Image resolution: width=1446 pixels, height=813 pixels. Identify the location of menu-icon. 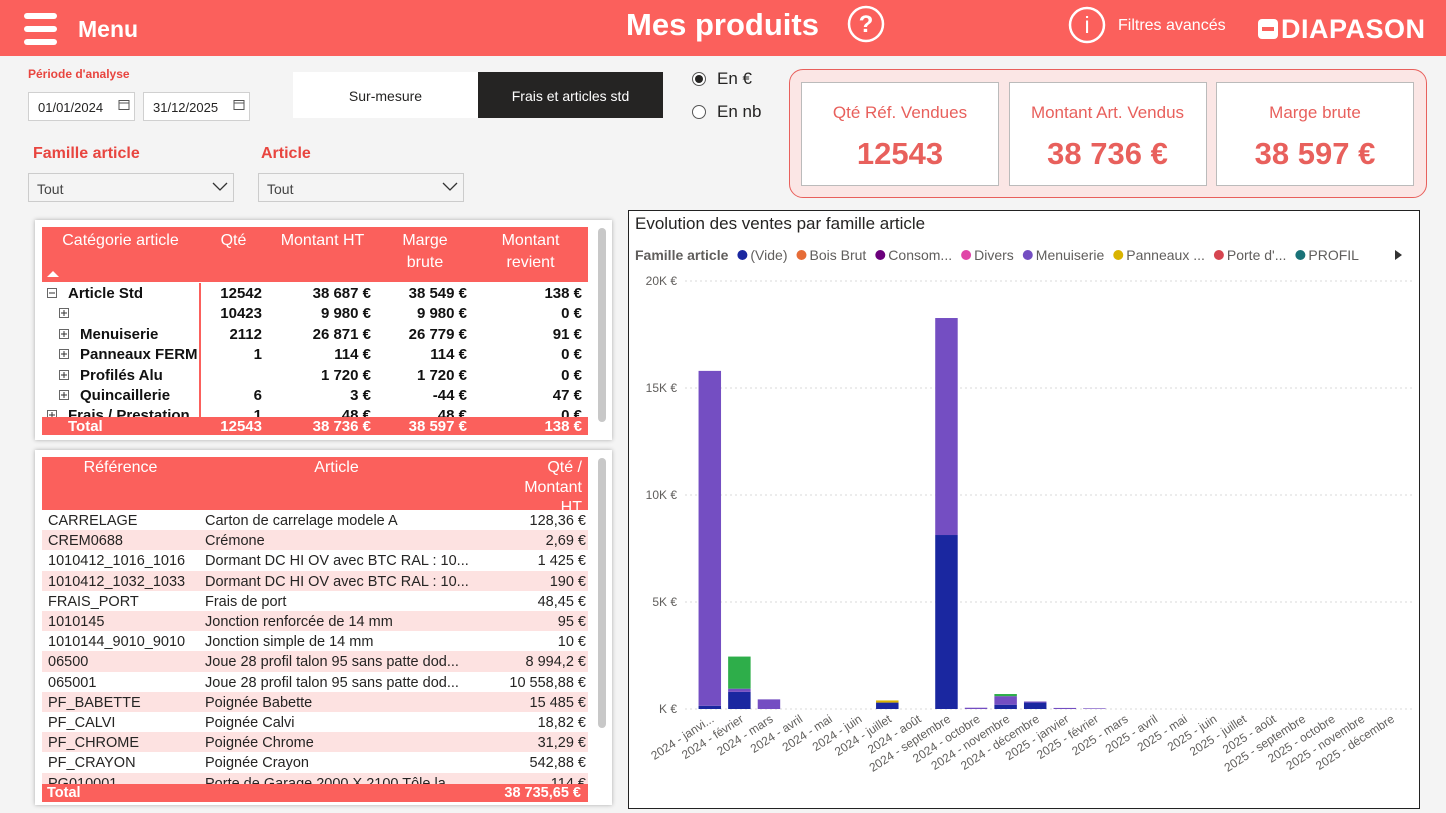
(41, 29).